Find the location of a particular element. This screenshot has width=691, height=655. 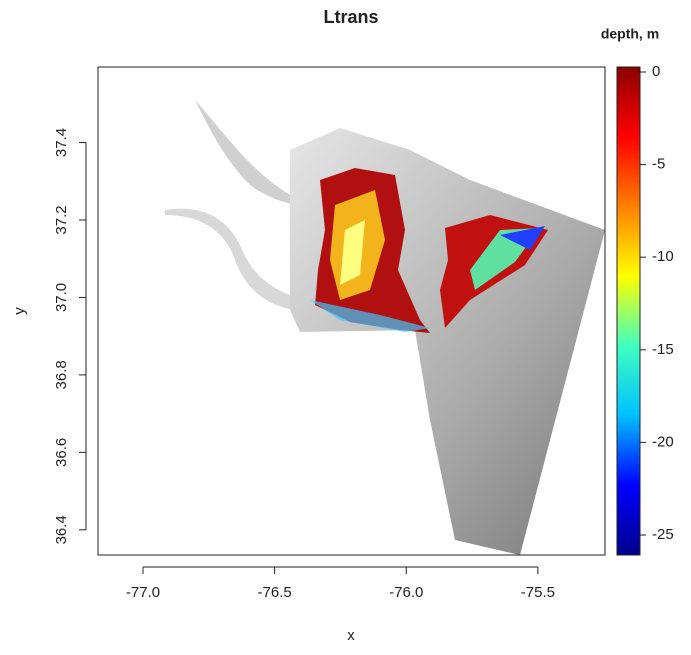

x-tick-label: -75.5 is located at coordinates (538, 592).